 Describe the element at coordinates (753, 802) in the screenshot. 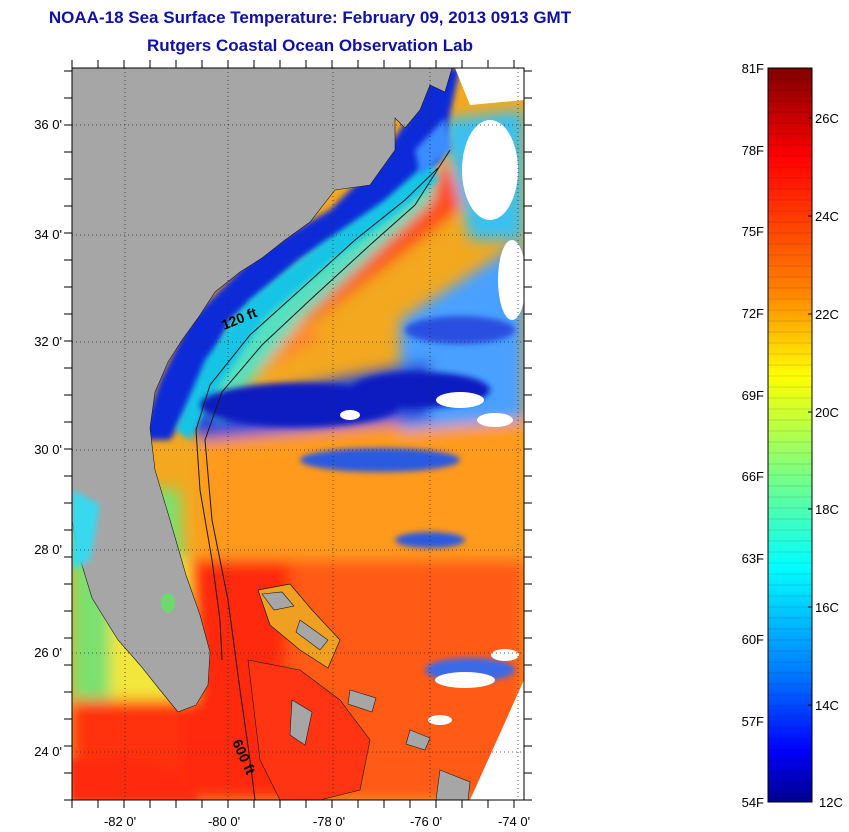

I see `colorbar-f-54: 54F` at that location.